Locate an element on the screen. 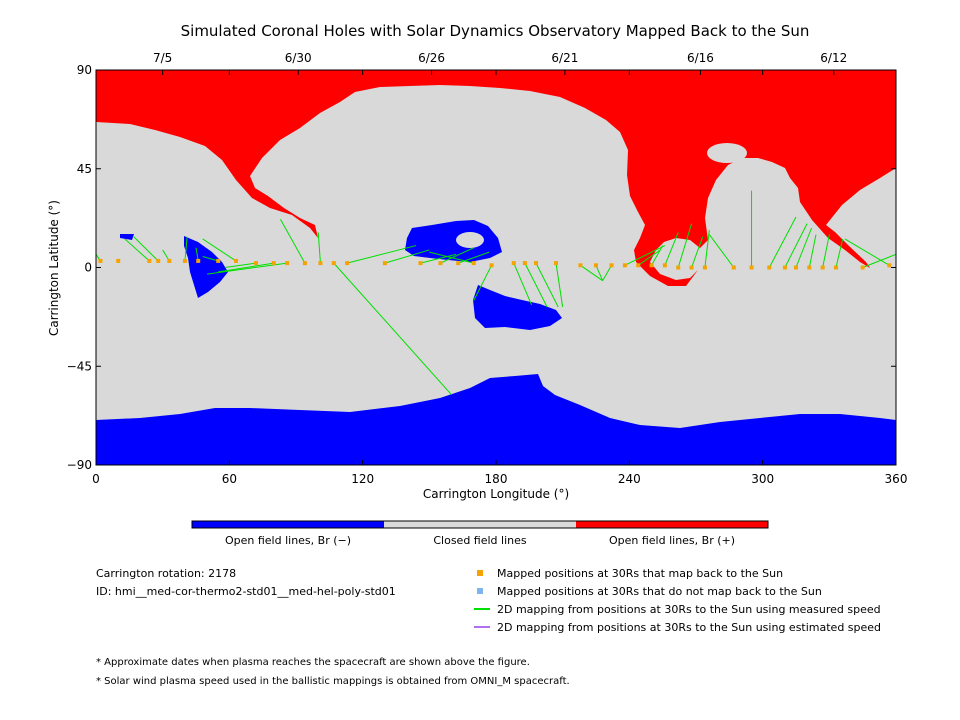 The height and width of the screenshot is (720, 960). date-tick-label: 6/21 is located at coordinates (564, 58).